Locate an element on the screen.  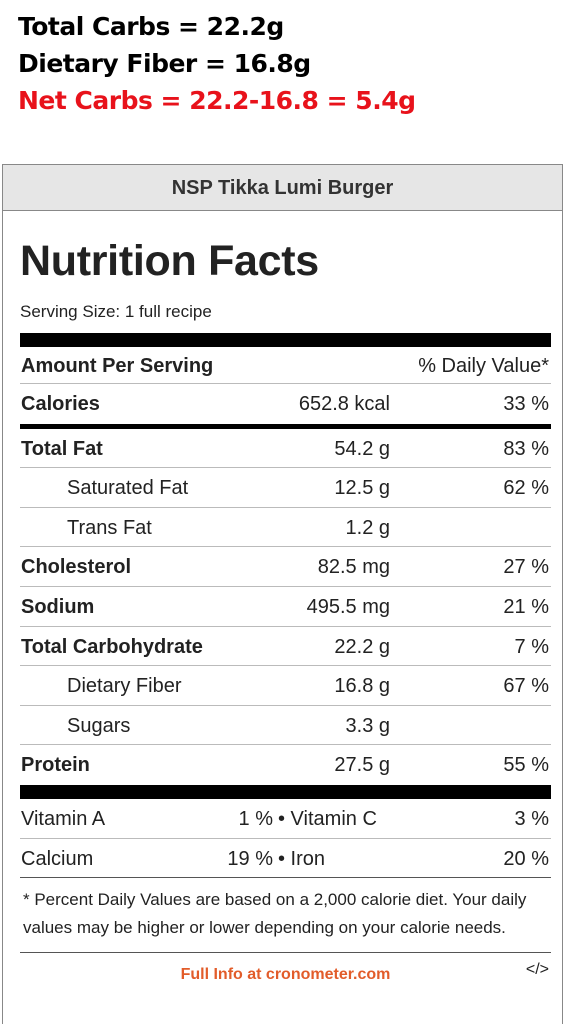
vitamin-row-calcium-iron: Calcium 19 % • Iron 20 % is located at coordinates (285, 859).